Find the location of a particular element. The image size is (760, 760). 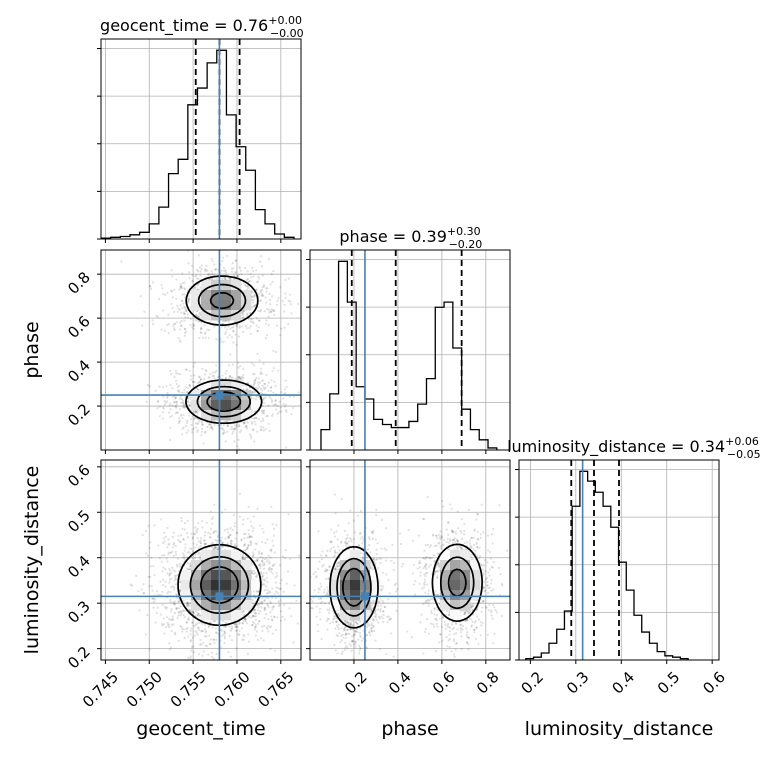

diag-grid-phase is located at coordinates (410, 350).